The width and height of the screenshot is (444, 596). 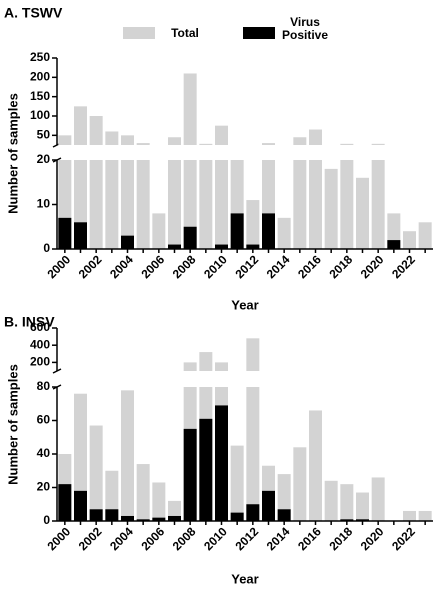 I want to click on y-tick-label: 40, so click(x=44, y=453).